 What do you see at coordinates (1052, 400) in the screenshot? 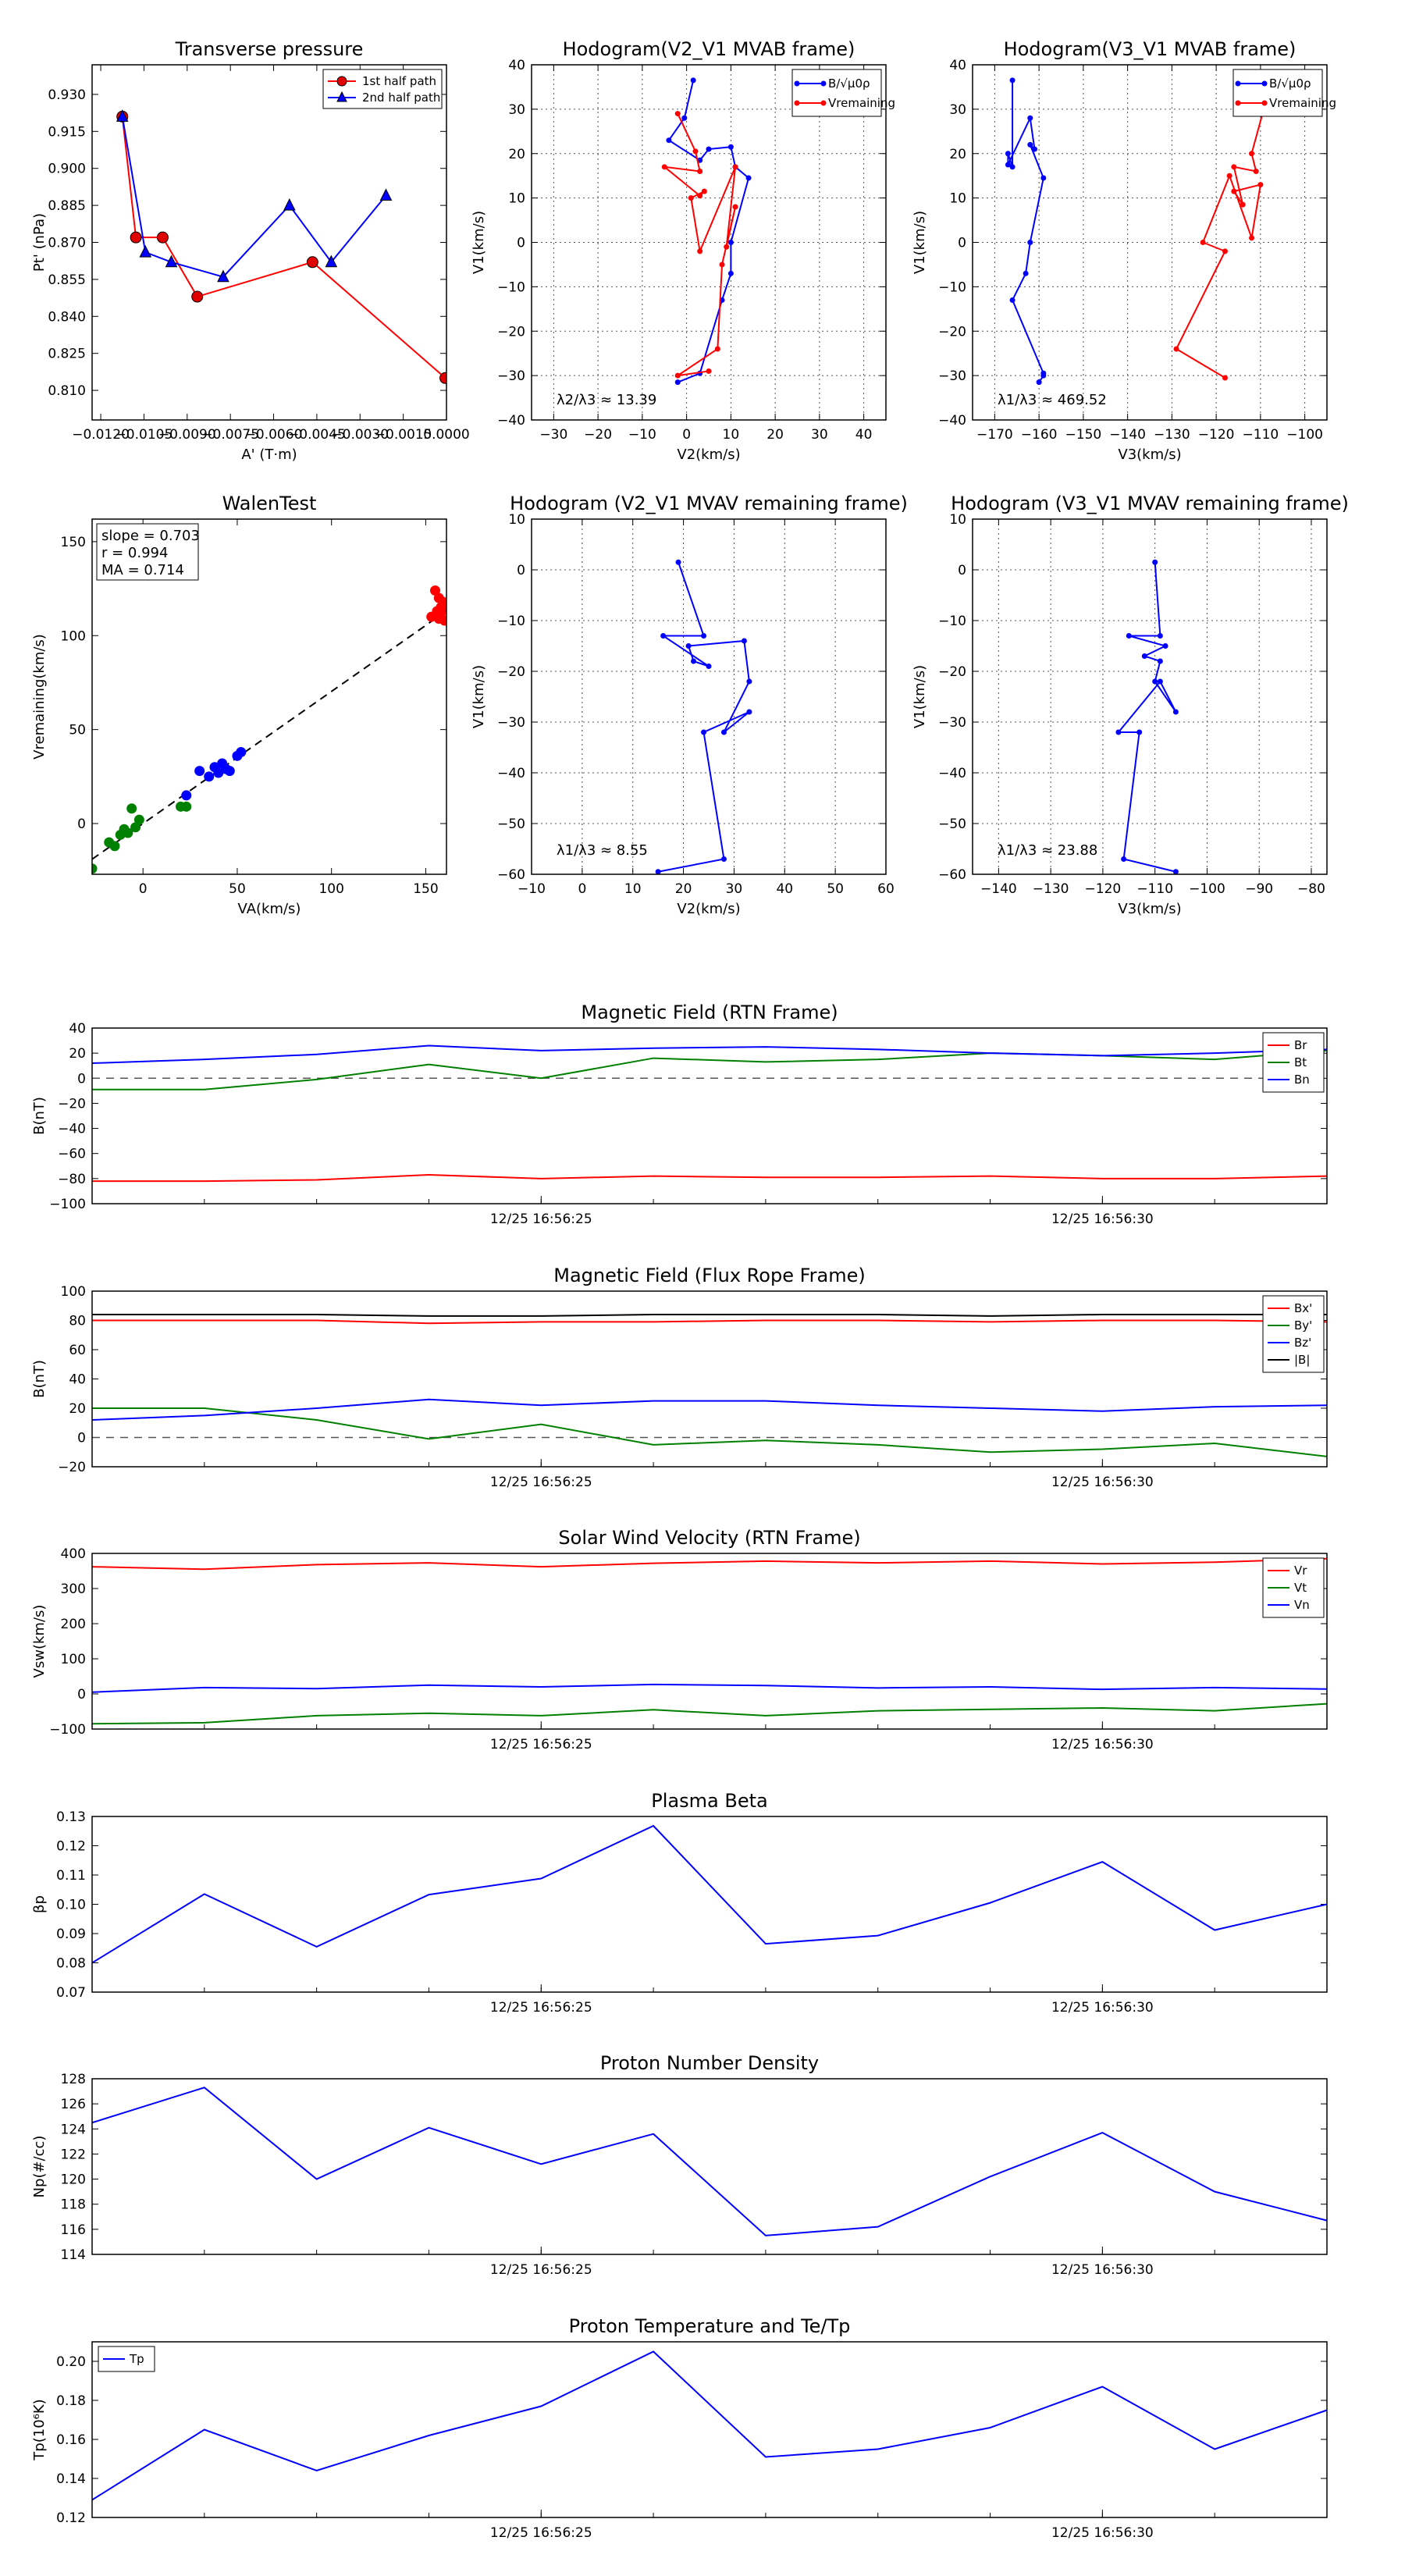
I see `eigenvalue-ratio: λ1/λ3 ≈ 469.52` at bounding box center [1052, 400].